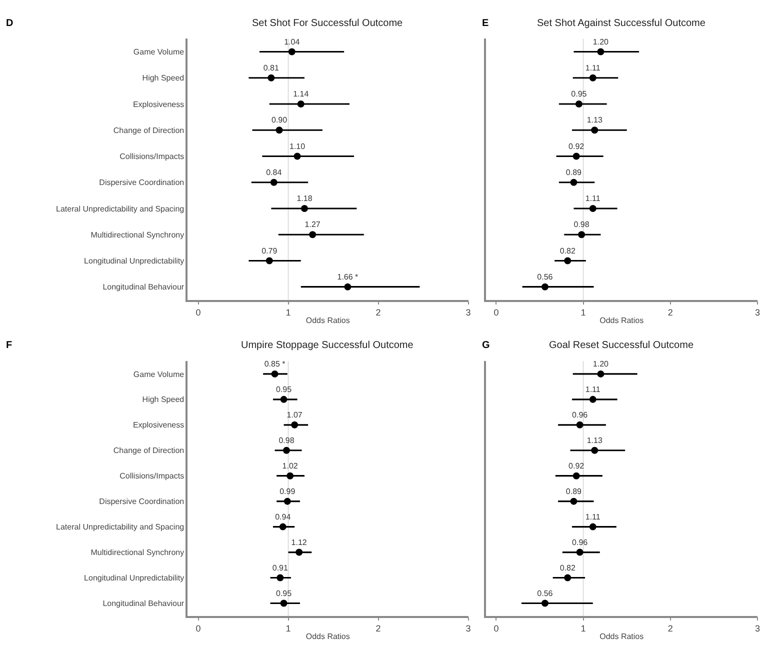  Describe the element at coordinates (274, 172) in the screenshot. I see `data-label: 0.84` at that location.